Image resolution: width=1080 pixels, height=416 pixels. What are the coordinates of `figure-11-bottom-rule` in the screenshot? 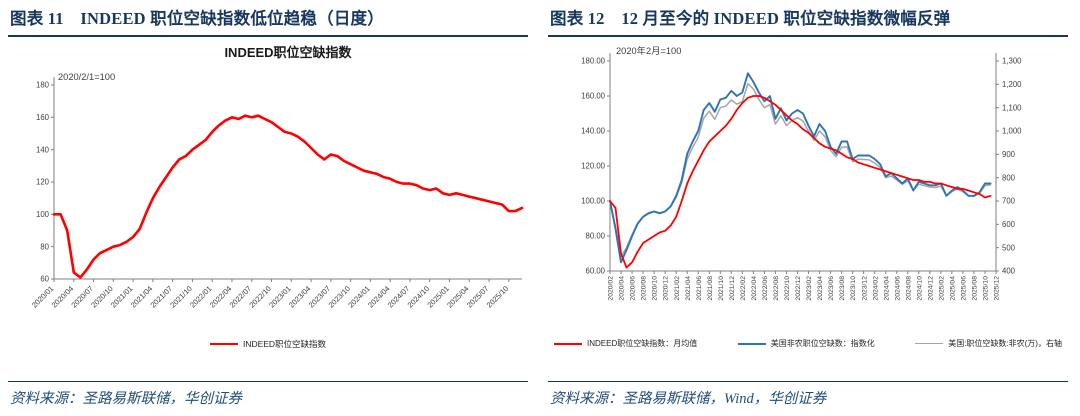 It's located at (268, 381).